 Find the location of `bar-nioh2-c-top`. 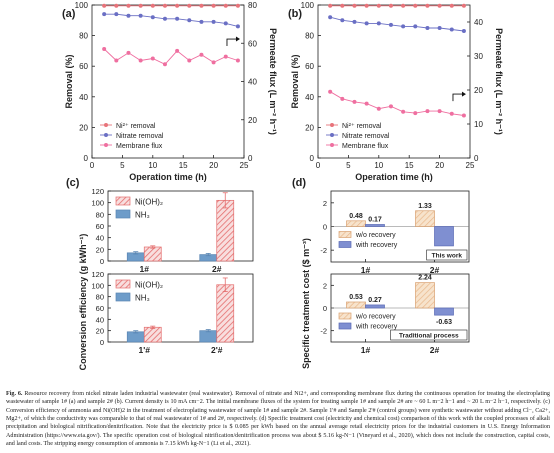

bar-nioh2-c-top is located at coordinates (225, 230).